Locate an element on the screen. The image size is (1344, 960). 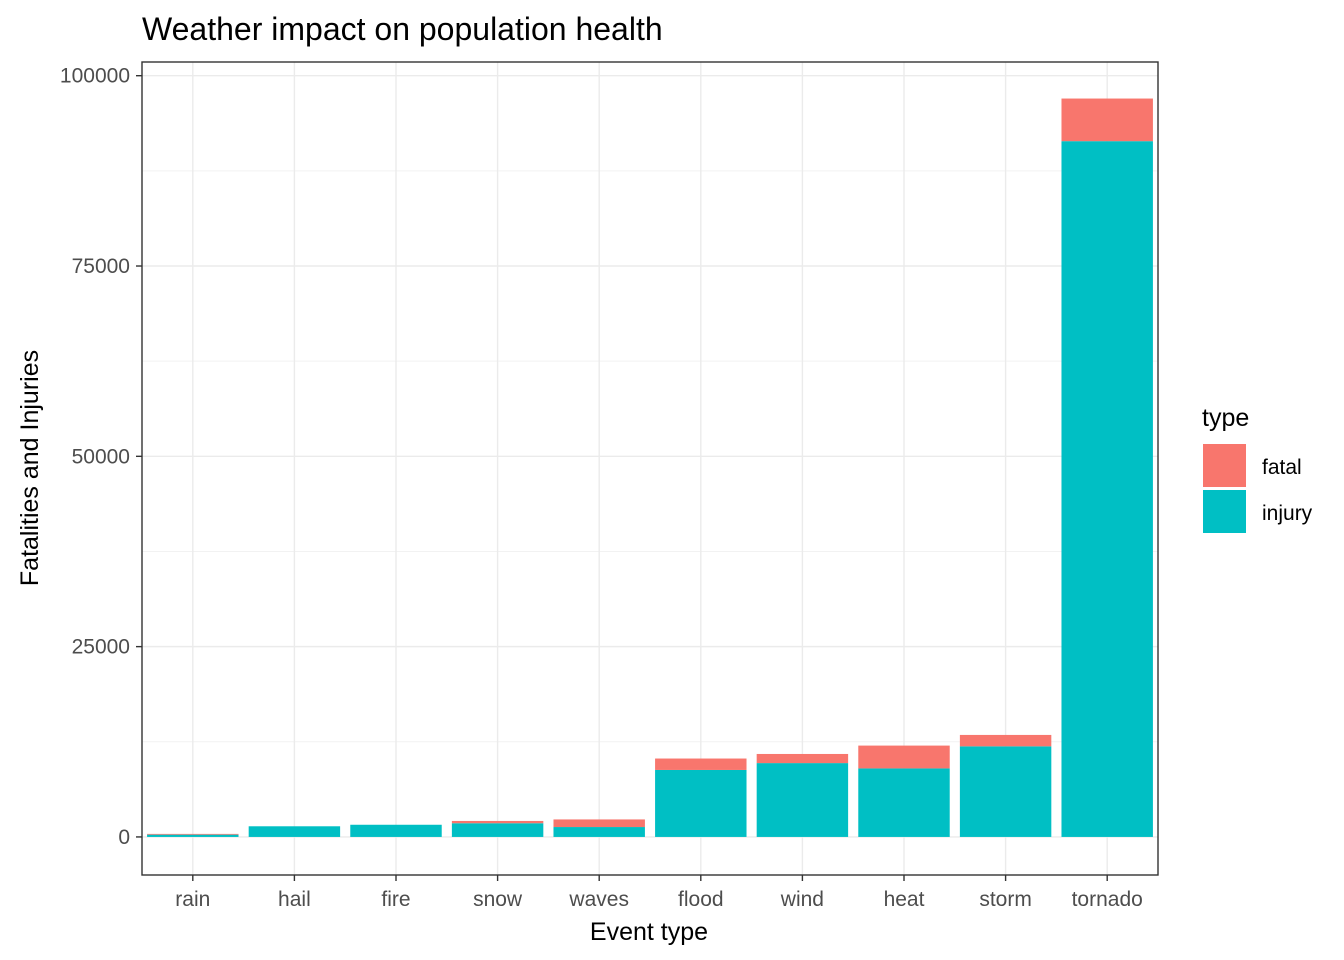
legend-label-fatal: fatal is located at coordinates (1282, 467).